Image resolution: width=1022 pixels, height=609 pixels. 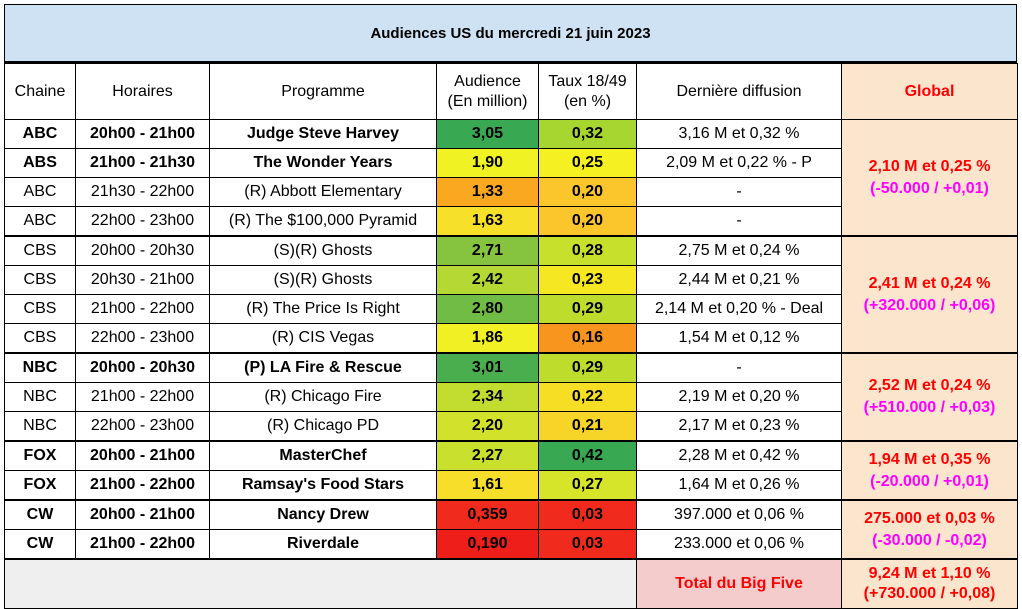 I want to click on global-main: 2,10 M et 0,25 %, so click(x=929, y=166).